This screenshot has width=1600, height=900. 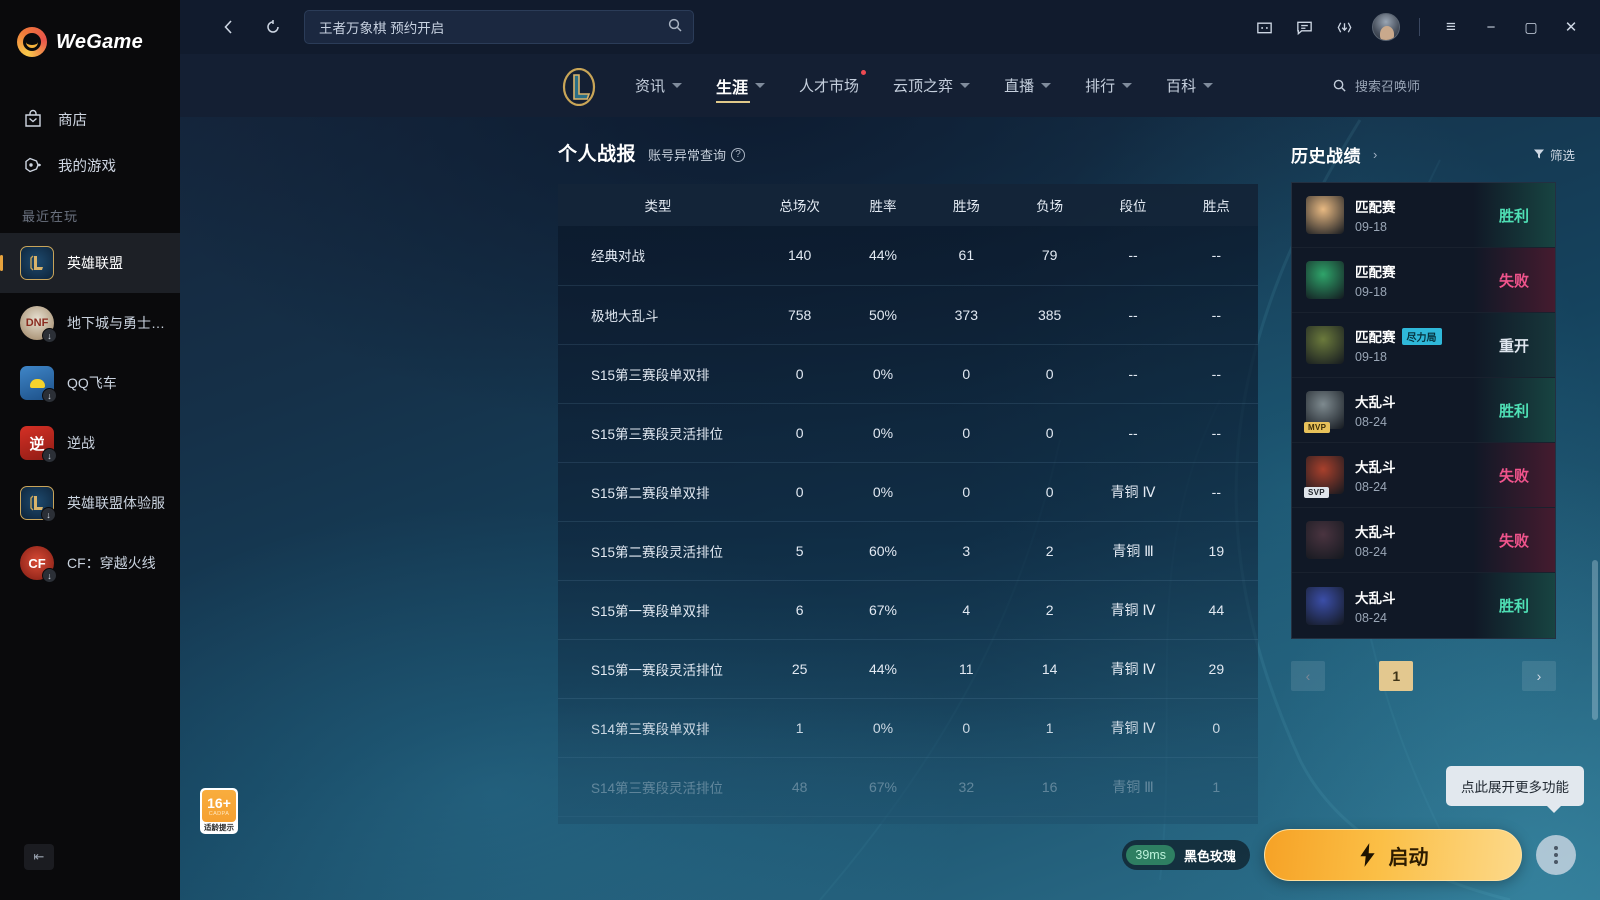 What do you see at coordinates (675, 27) in the screenshot?
I see `search-icon` at bounding box center [675, 27].